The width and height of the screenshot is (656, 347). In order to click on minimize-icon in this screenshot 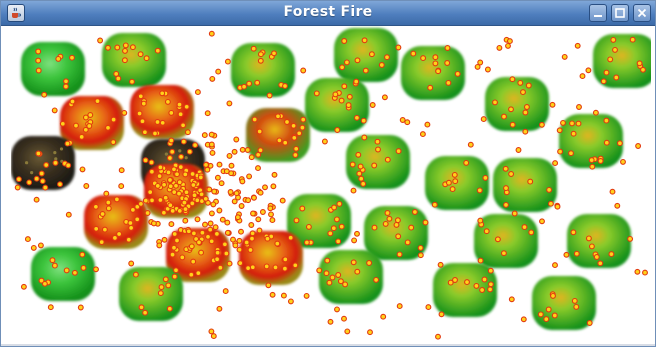, I will do `click(598, 16)`.